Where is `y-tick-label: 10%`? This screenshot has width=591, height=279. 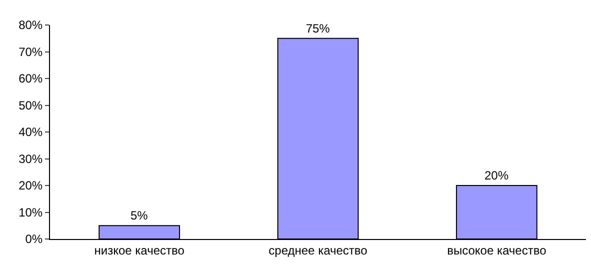
y-tick-label: 10% is located at coordinates (30, 212).